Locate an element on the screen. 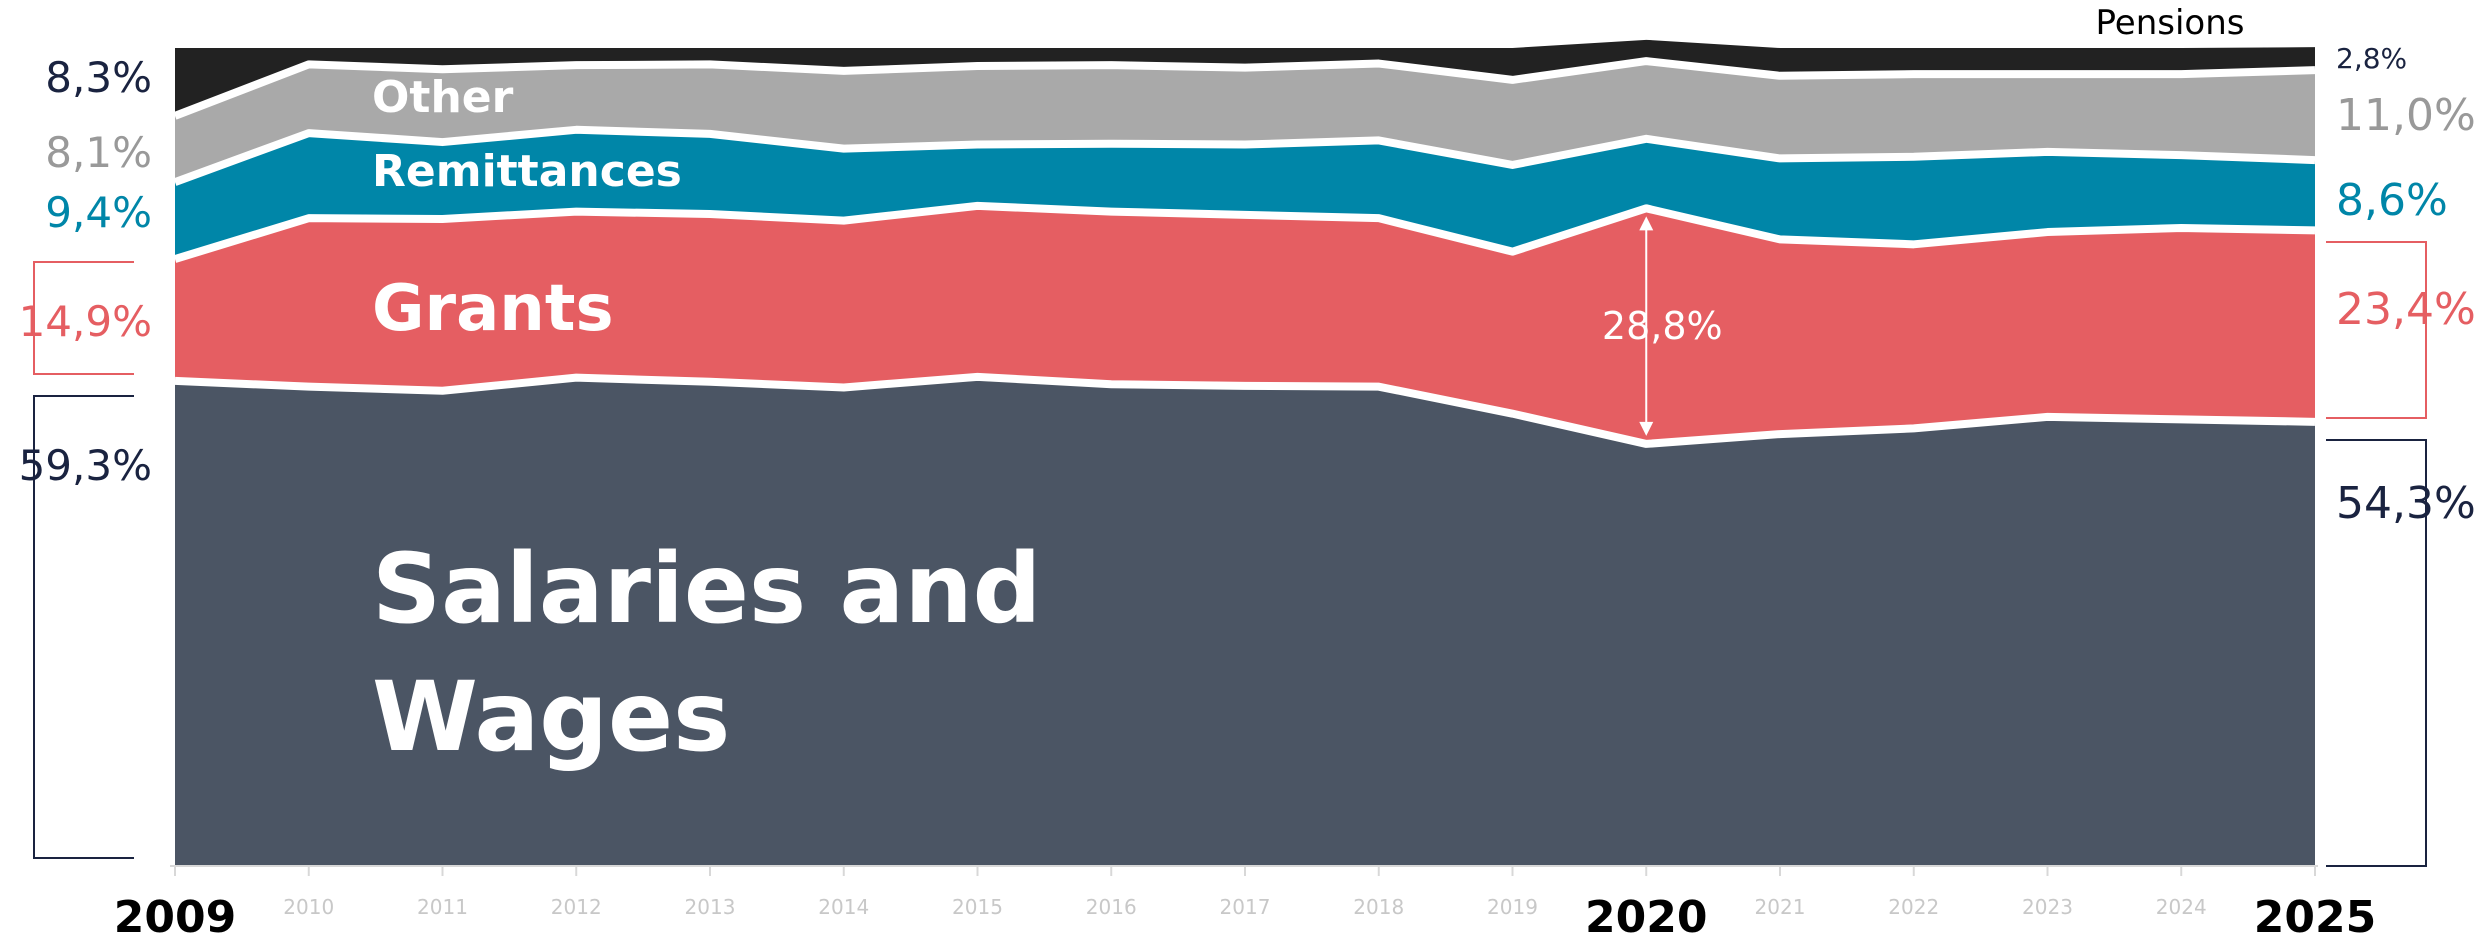  area-other is located at coordinates (1245, 122).